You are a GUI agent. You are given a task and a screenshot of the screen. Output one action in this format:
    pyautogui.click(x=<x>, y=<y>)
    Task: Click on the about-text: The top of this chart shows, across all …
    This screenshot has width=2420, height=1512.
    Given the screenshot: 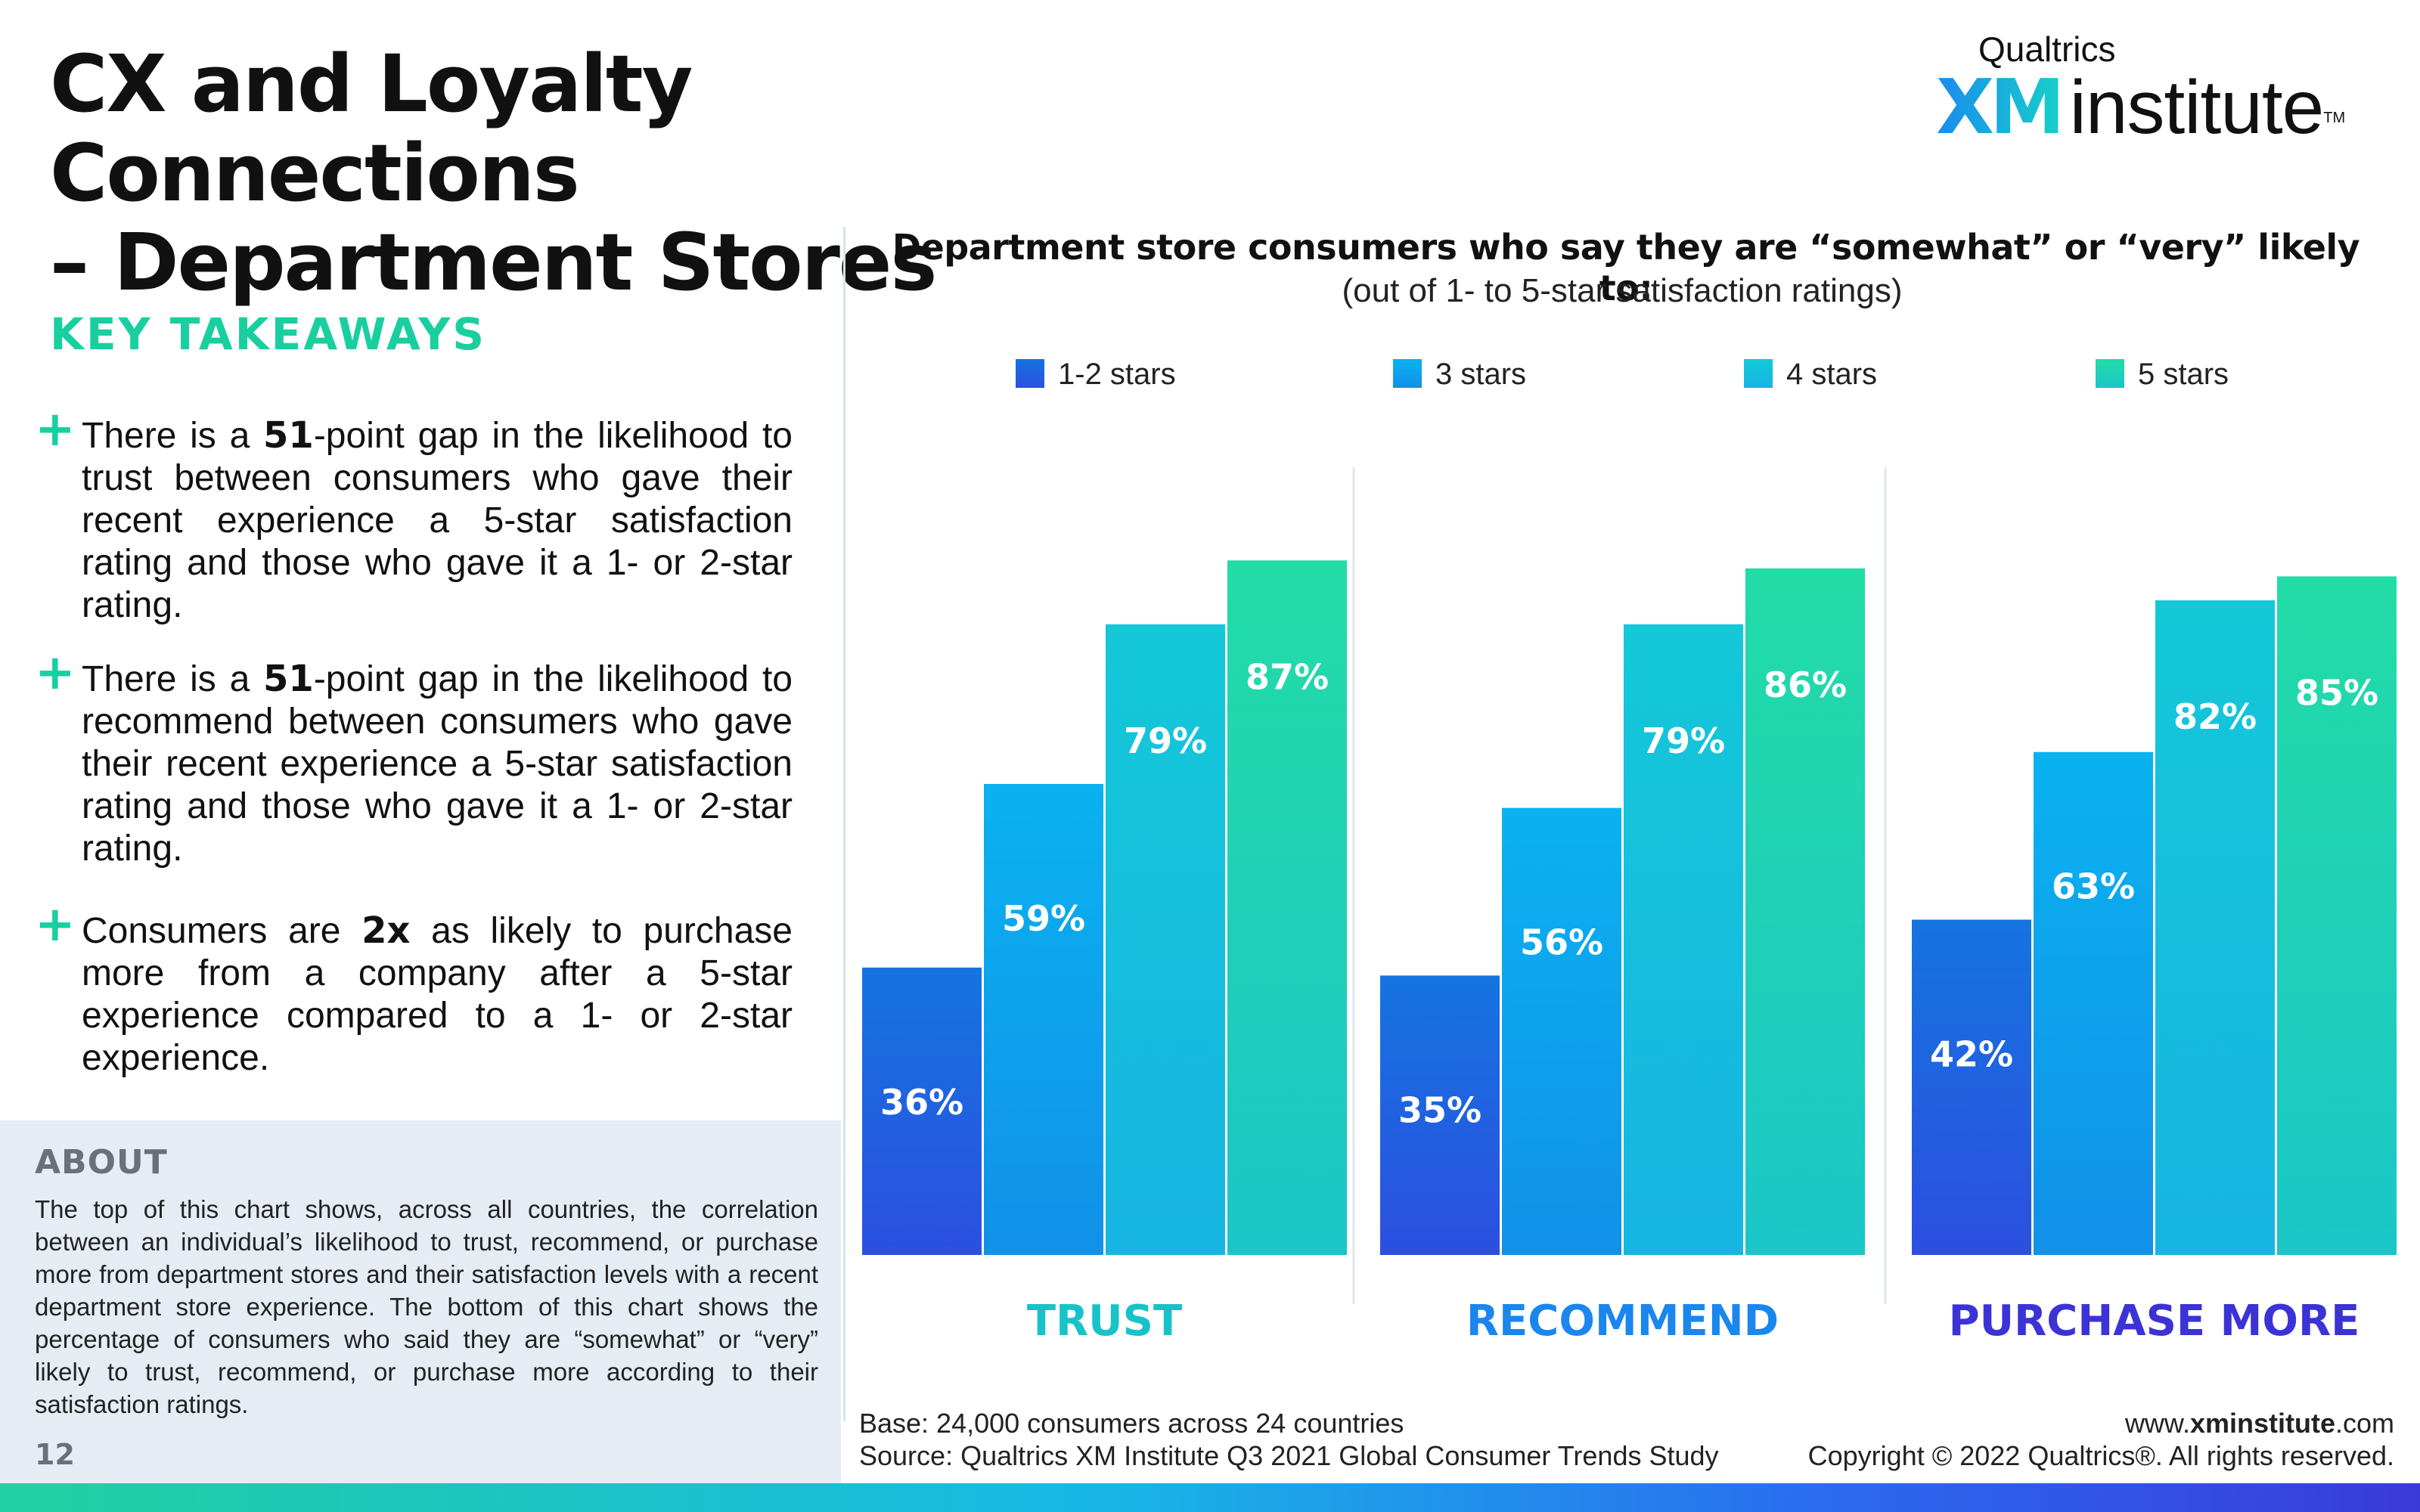 What is the action you would take?
    pyautogui.click(x=426, y=1306)
    